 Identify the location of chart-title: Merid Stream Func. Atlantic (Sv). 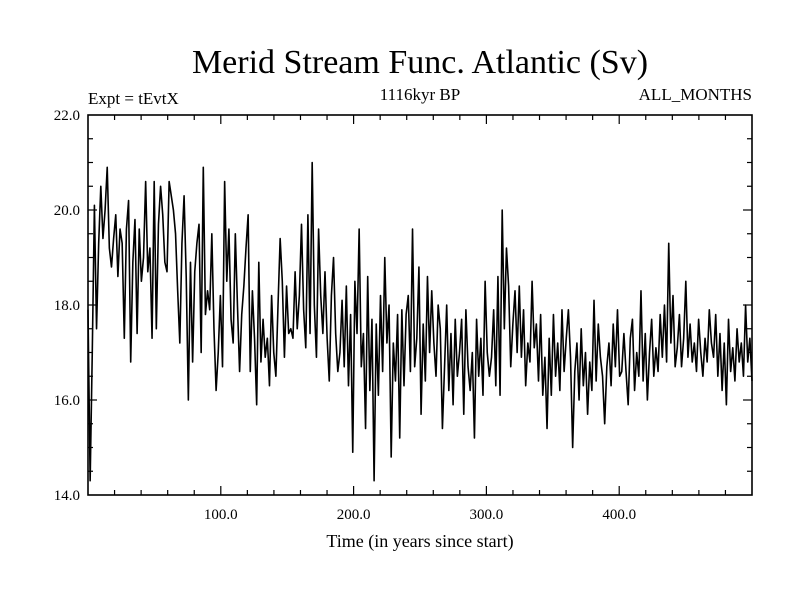
(420, 62).